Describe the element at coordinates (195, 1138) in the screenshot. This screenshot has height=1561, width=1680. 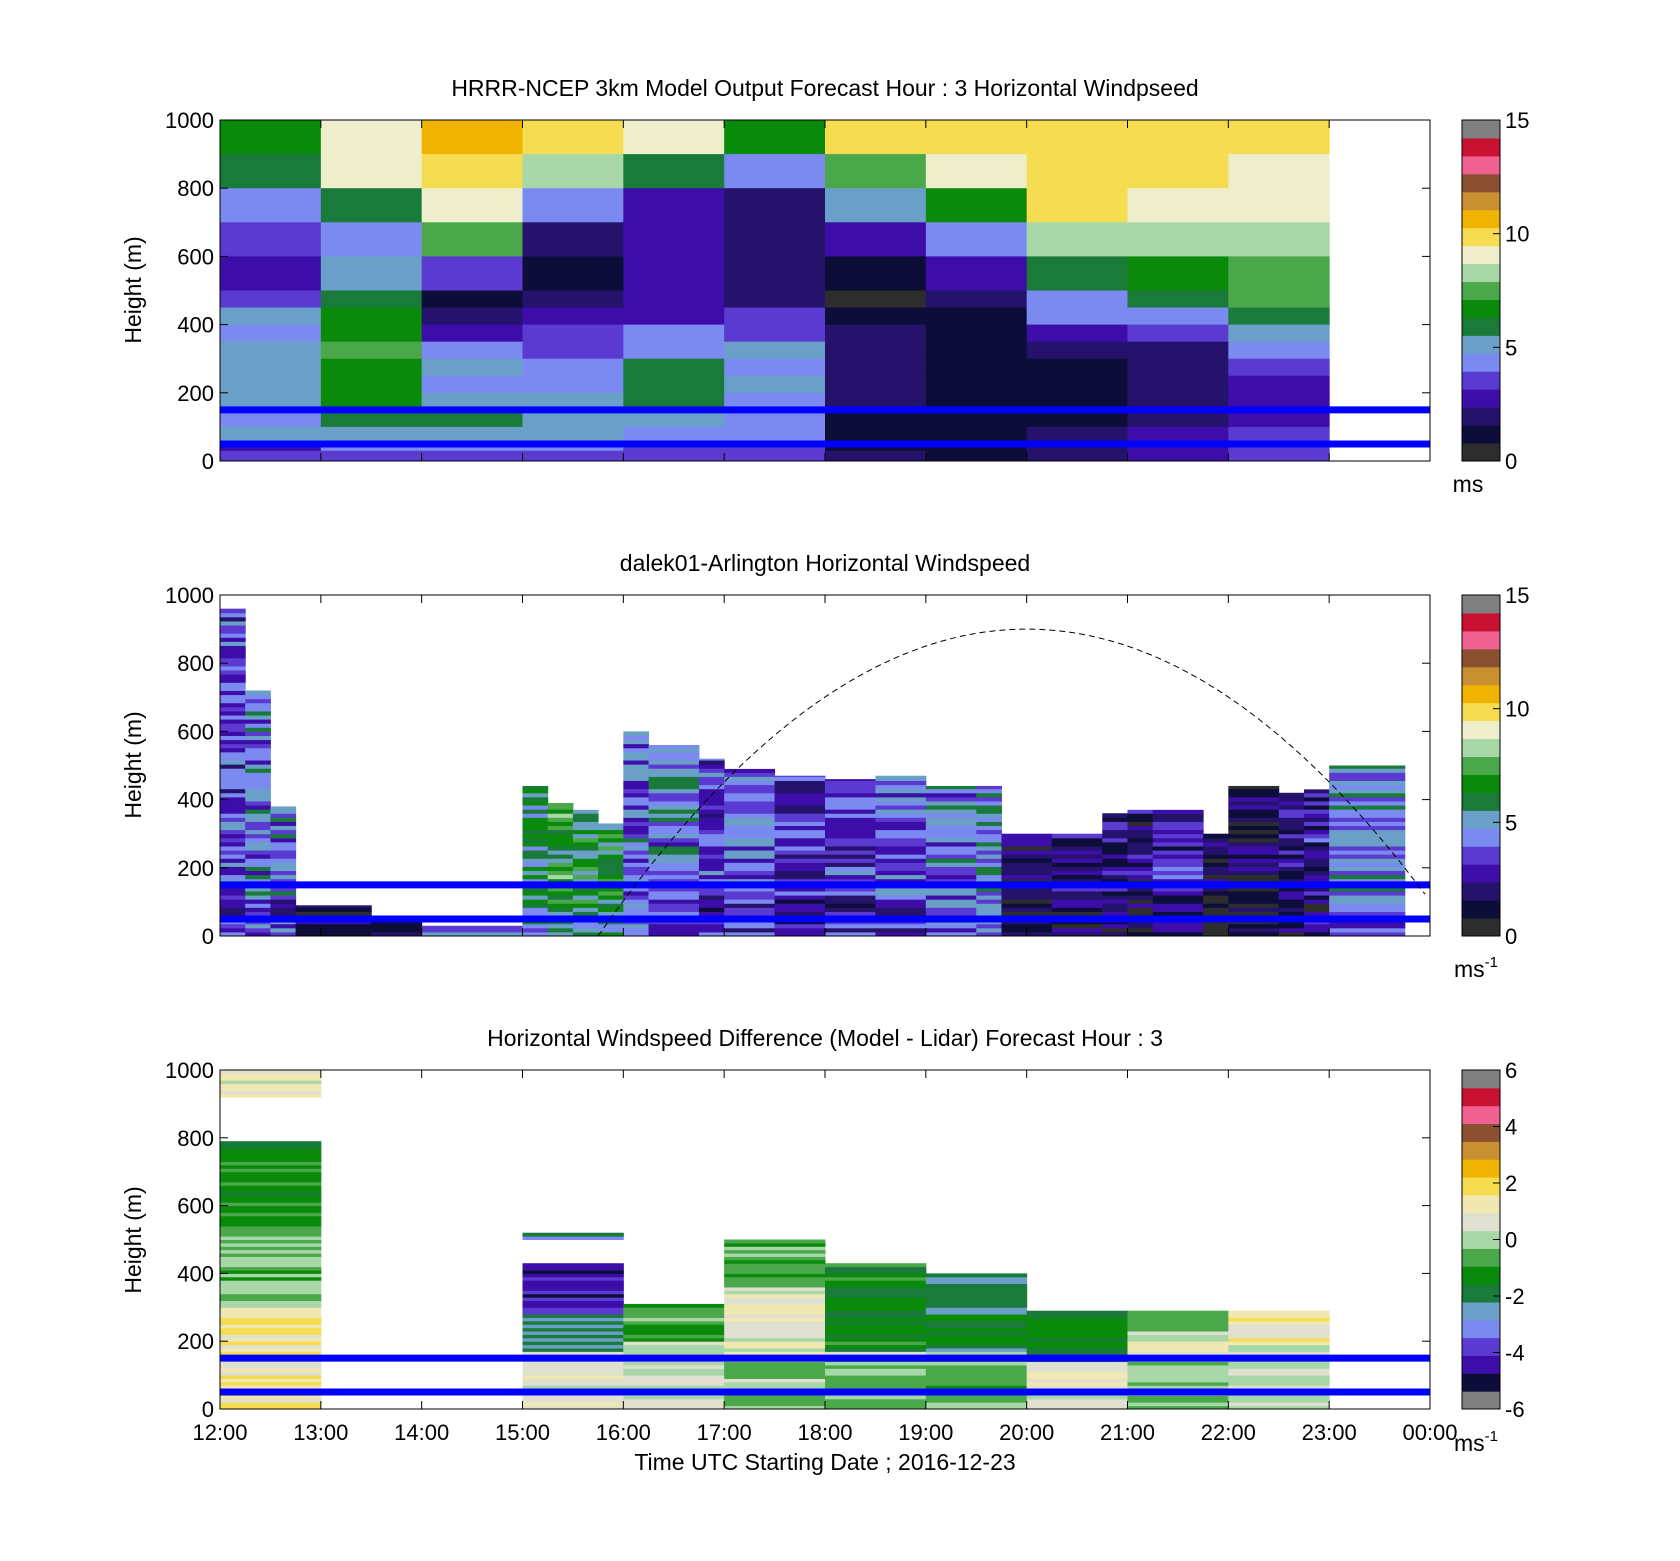
I see `y-tick-label: 800` at that location.